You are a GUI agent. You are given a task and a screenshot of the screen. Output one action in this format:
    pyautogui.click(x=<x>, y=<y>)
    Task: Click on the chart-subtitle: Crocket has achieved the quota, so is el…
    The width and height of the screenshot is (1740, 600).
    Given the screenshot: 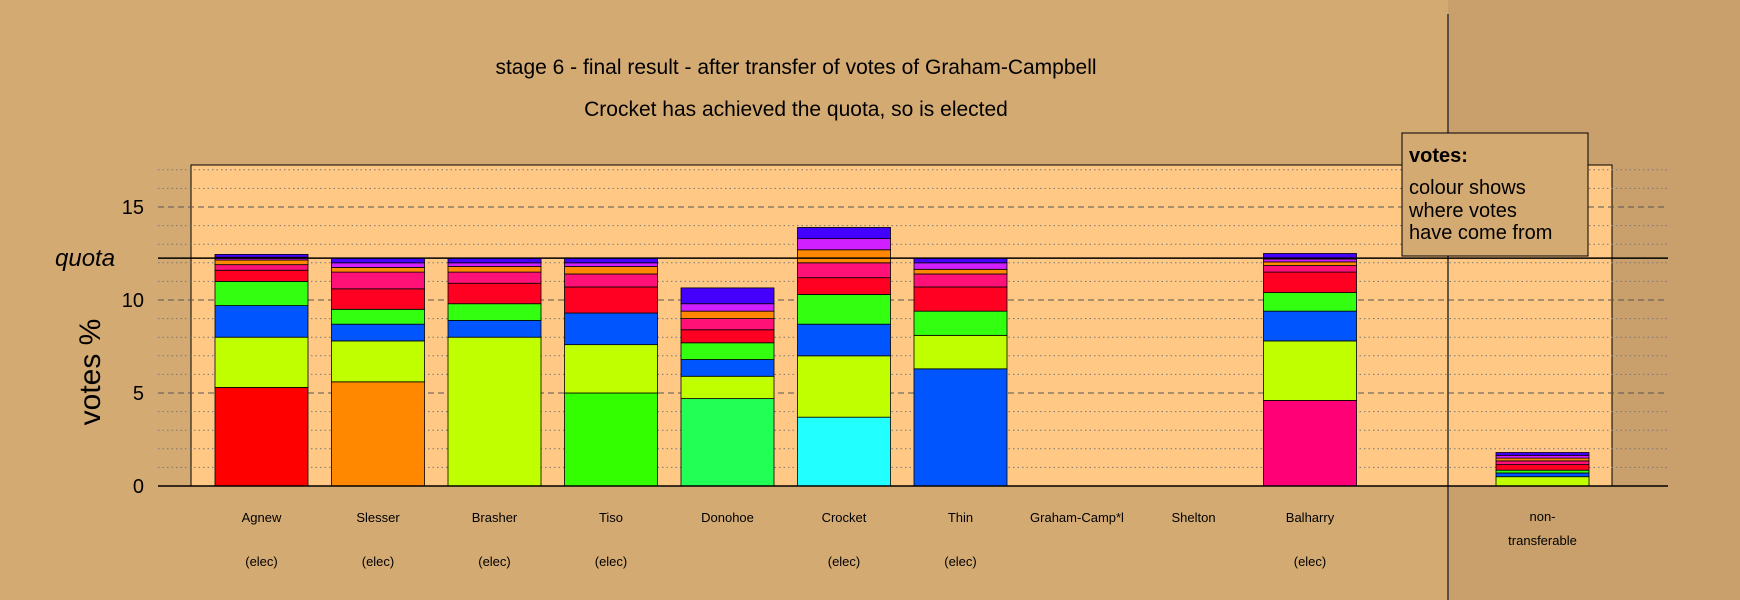 What is the action you would take?
    pyautogui.click(x=796, y=109)
    